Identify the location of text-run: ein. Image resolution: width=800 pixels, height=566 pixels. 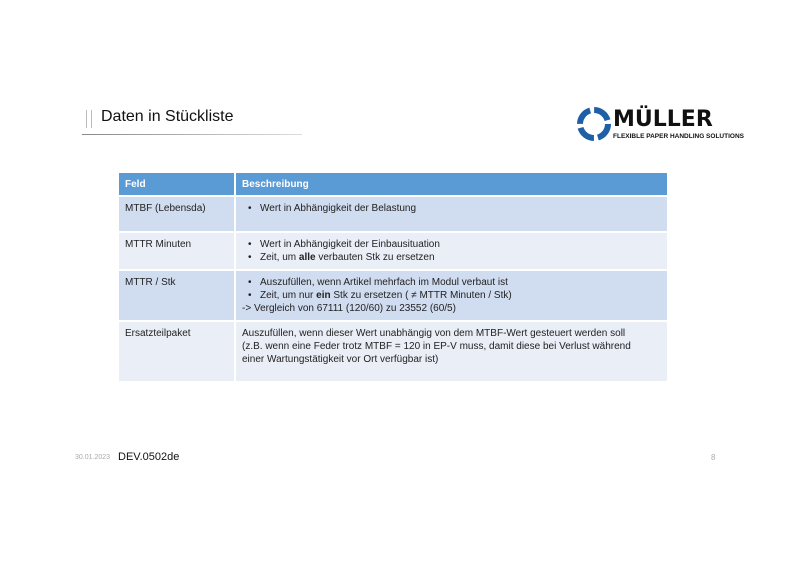
(323, 295).